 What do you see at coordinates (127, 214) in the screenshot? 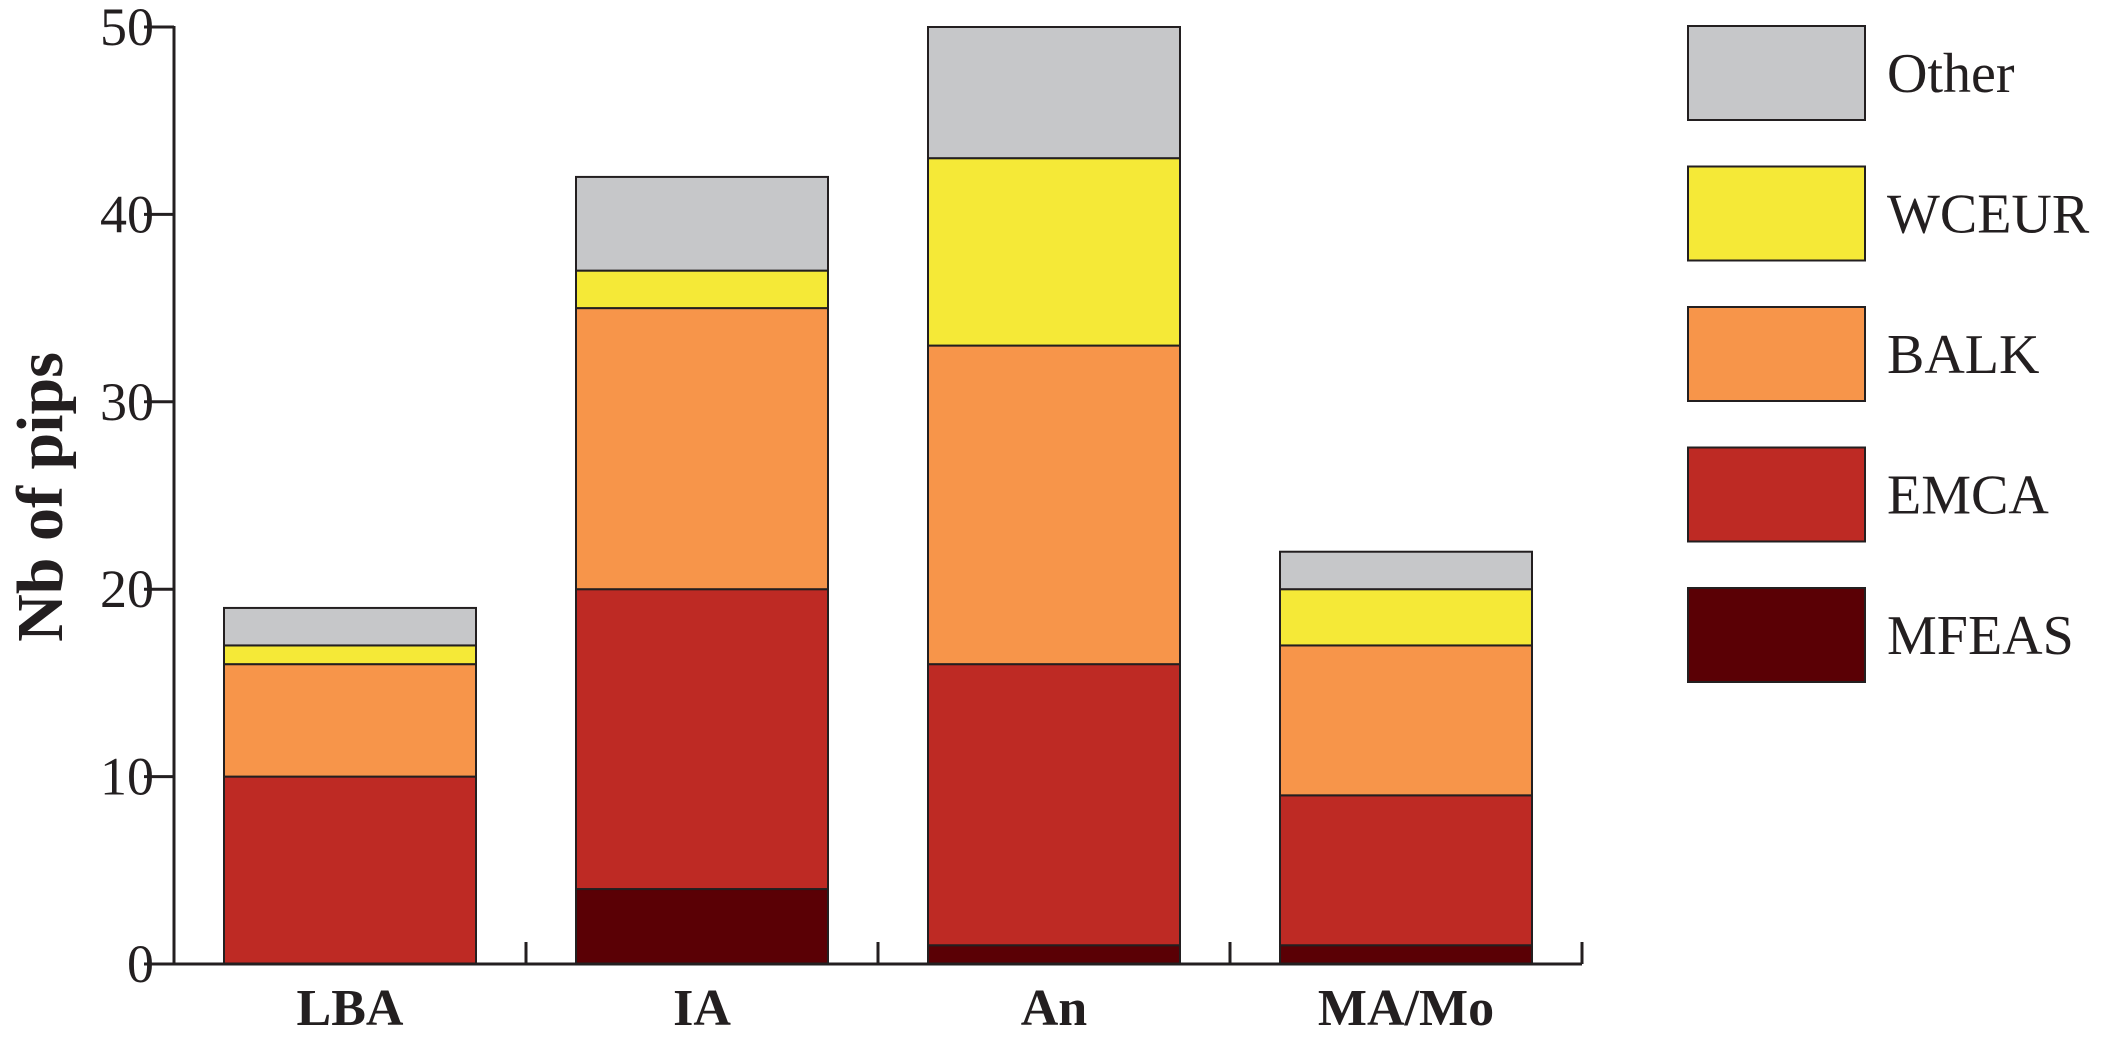
I see `y-tick-label: 40` at bounding box center [127, 214].